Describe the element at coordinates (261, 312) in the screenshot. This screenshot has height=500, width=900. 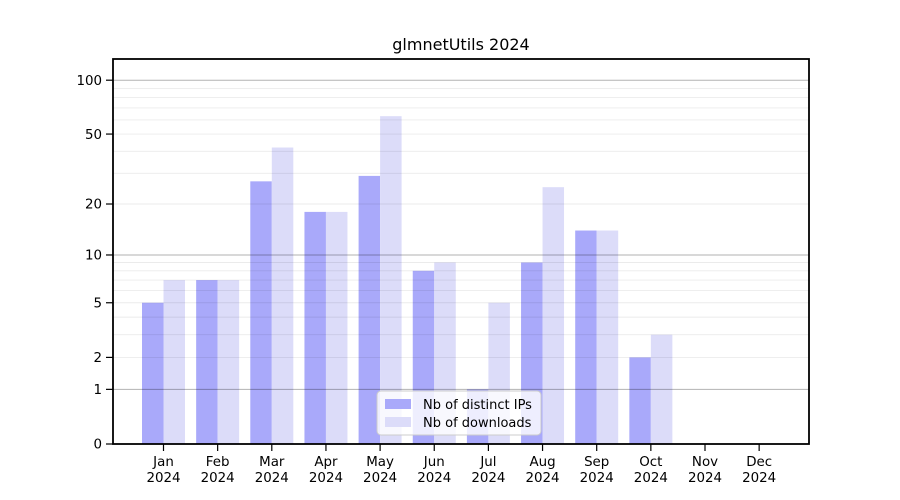
I see `bar-nb-of-distinct-ips-mar-2024` at that location.